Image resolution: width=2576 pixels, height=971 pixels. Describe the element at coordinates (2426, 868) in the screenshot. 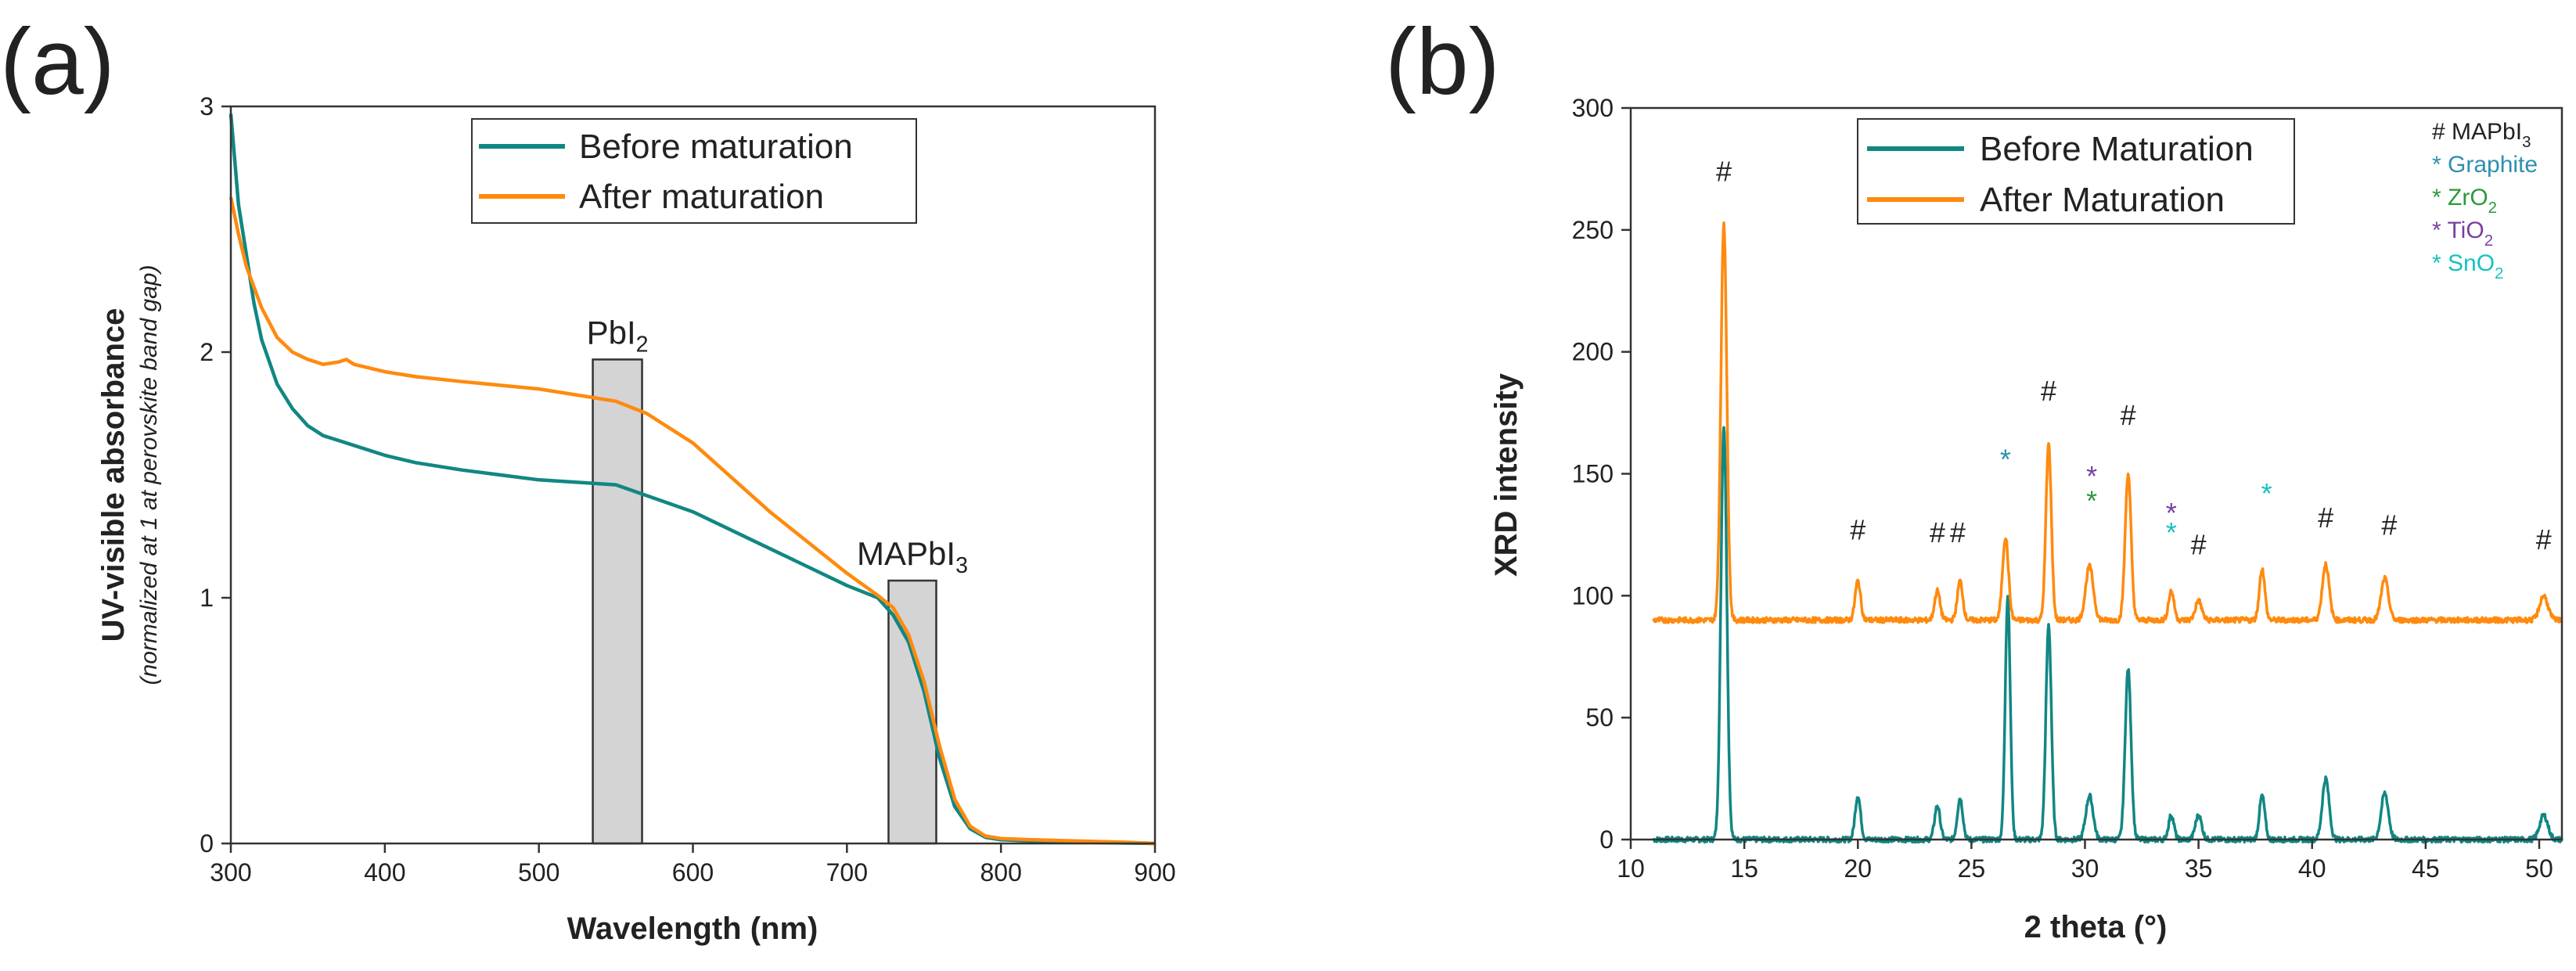

I see `x-tick-label: 45` at that location.